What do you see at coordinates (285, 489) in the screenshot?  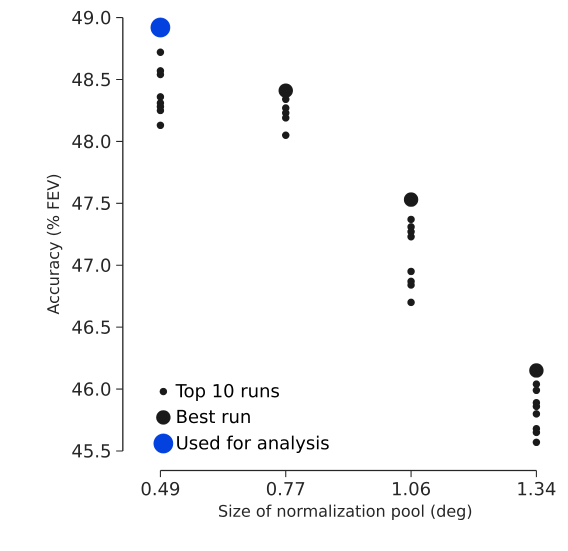 I see `x-tick-label: 0.77` at bounding box center [285, 489].